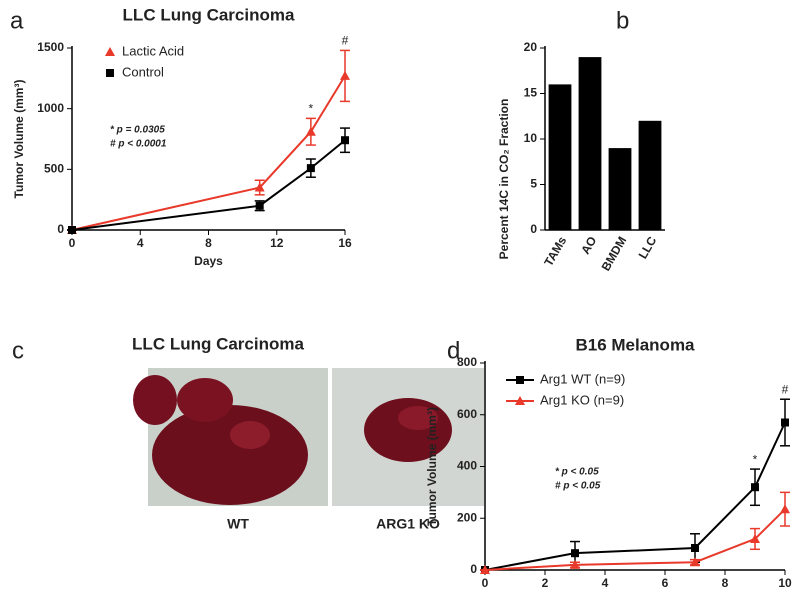 The height and width of the screenshot is (596, 800). I want to click on photo-ko, so click(408, 437).